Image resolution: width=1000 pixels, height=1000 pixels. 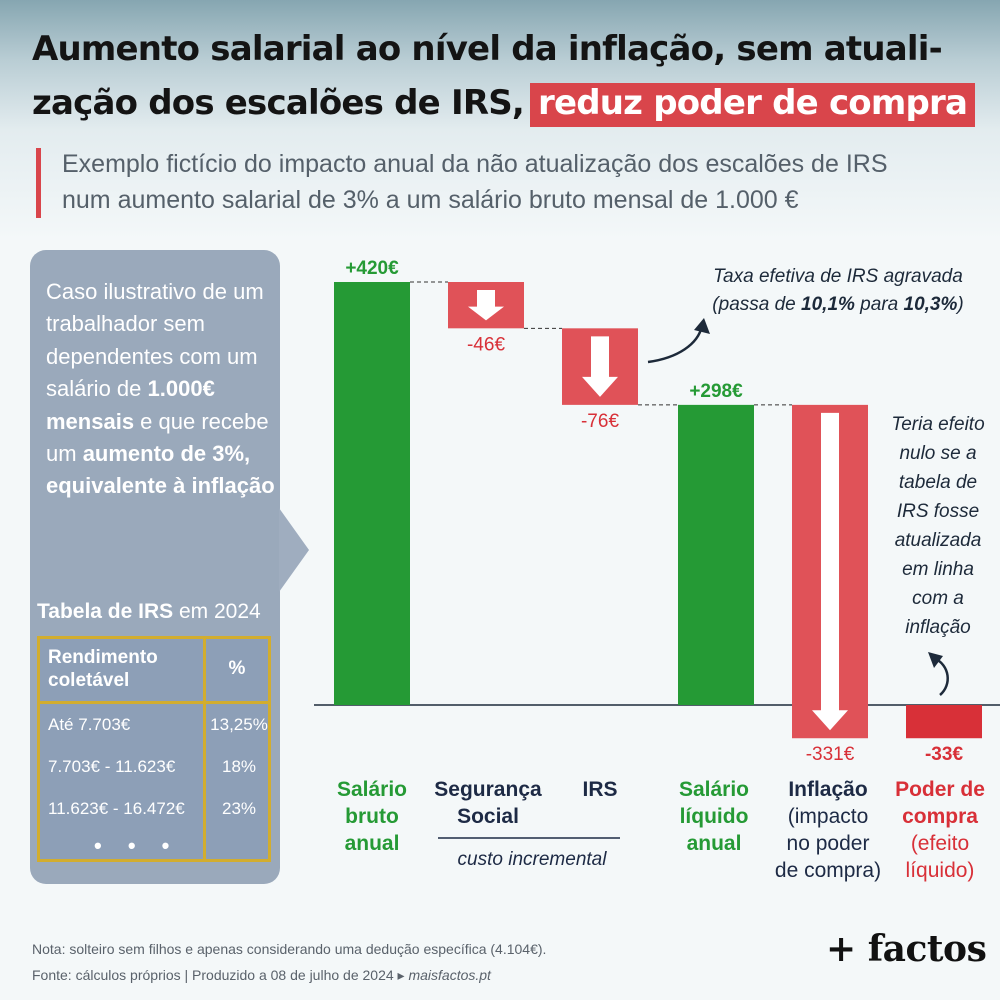 What do you see at coordinates (157, 437) in the screenshot?
I see `sidebar-text-2: e que recebe um` at bounding box center [157, 437].